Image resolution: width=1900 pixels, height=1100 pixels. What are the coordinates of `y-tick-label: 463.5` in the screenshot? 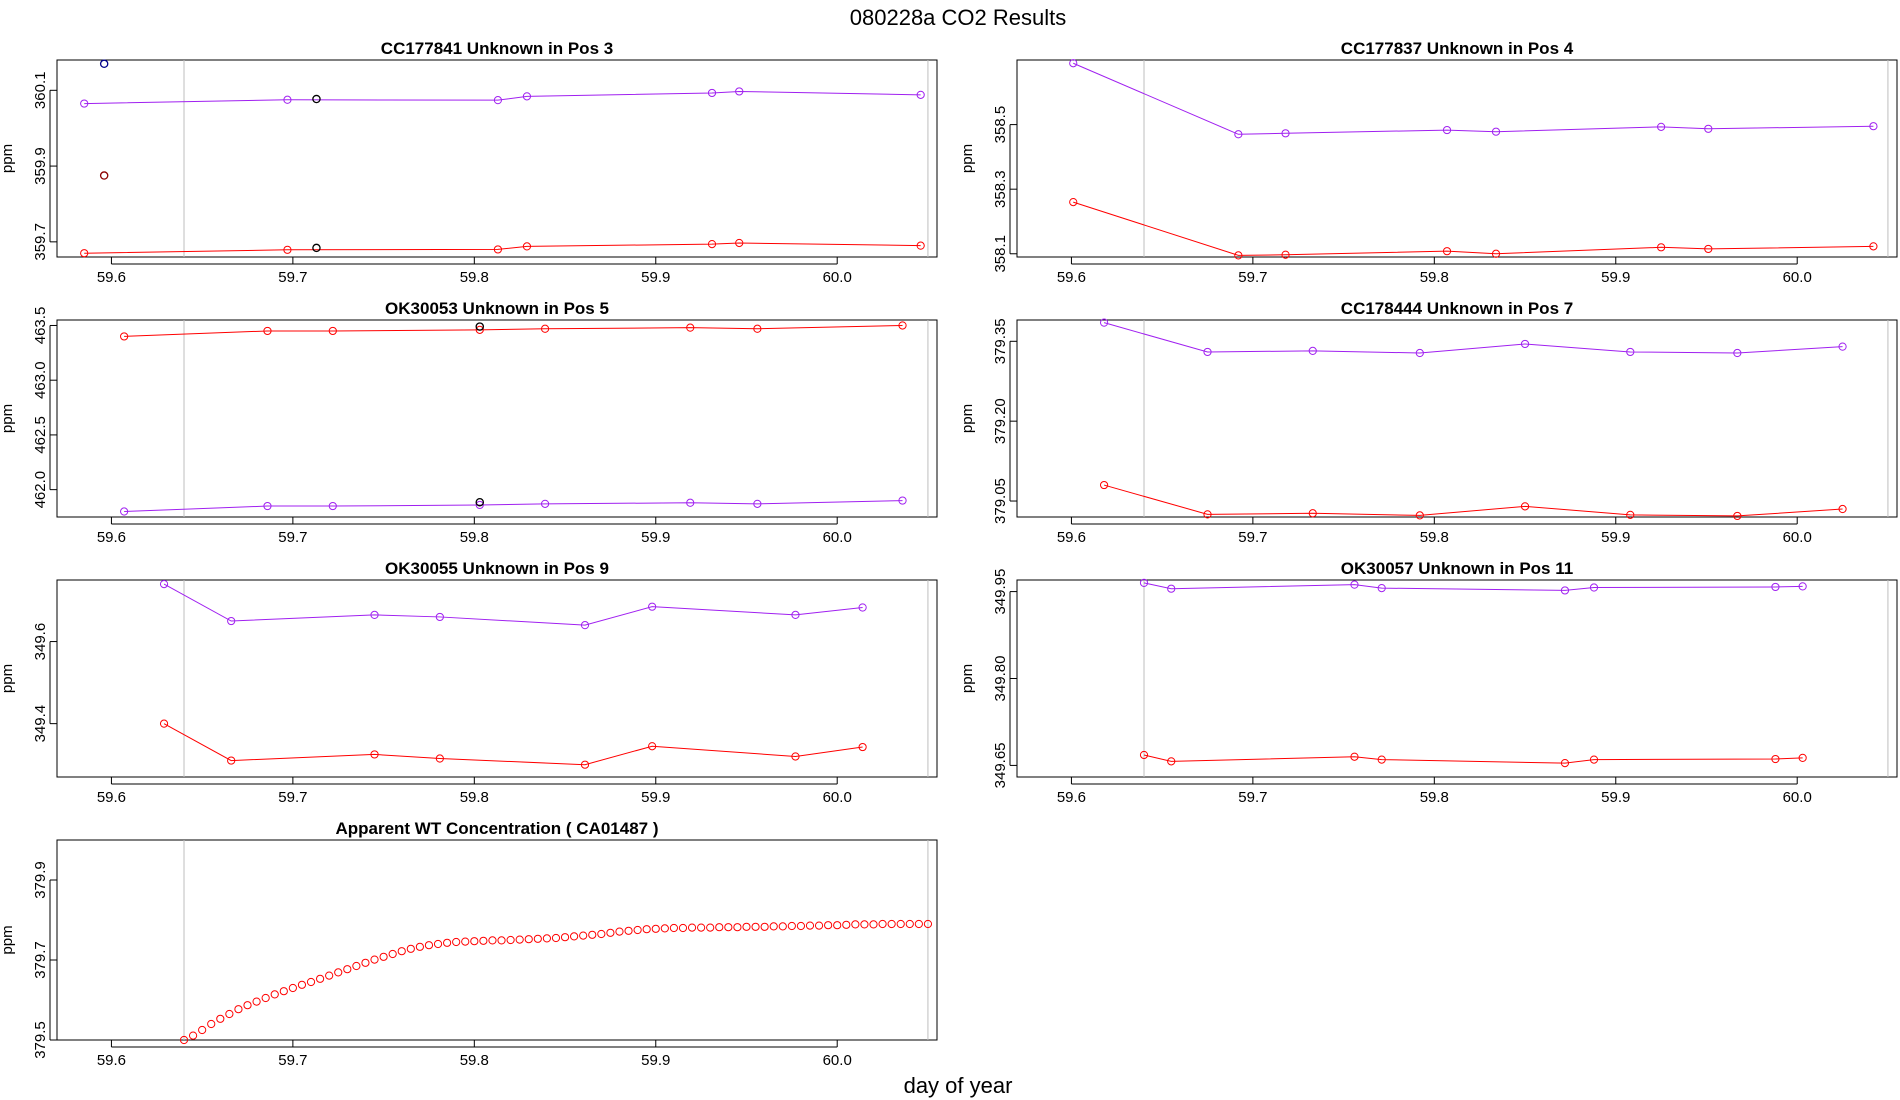 It's located at (40, 326).